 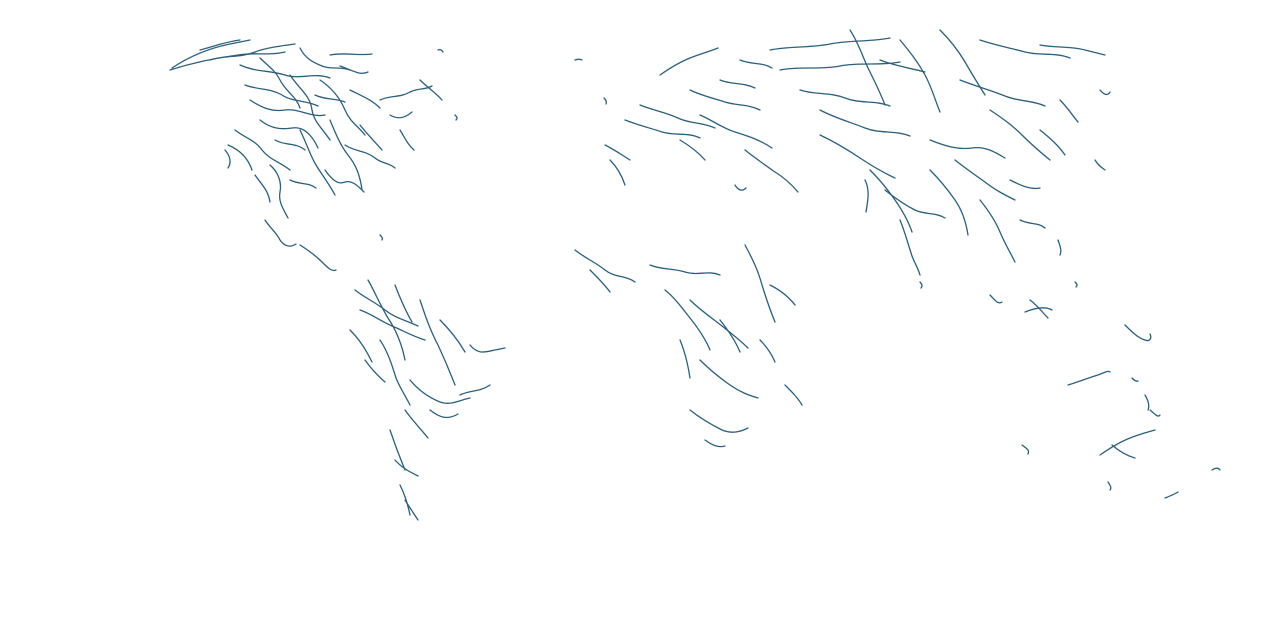 I want to click on rivers-africa, so click(x=688, y=346).